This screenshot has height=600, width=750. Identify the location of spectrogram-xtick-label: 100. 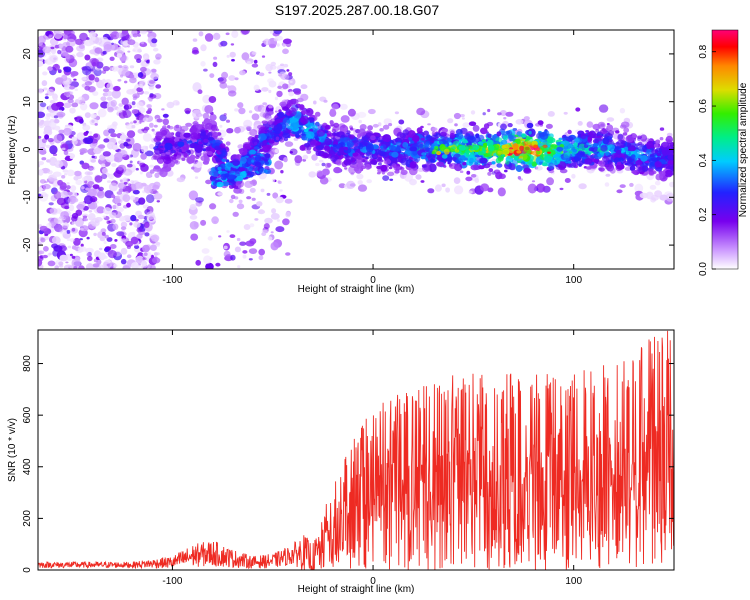
(573, 280).